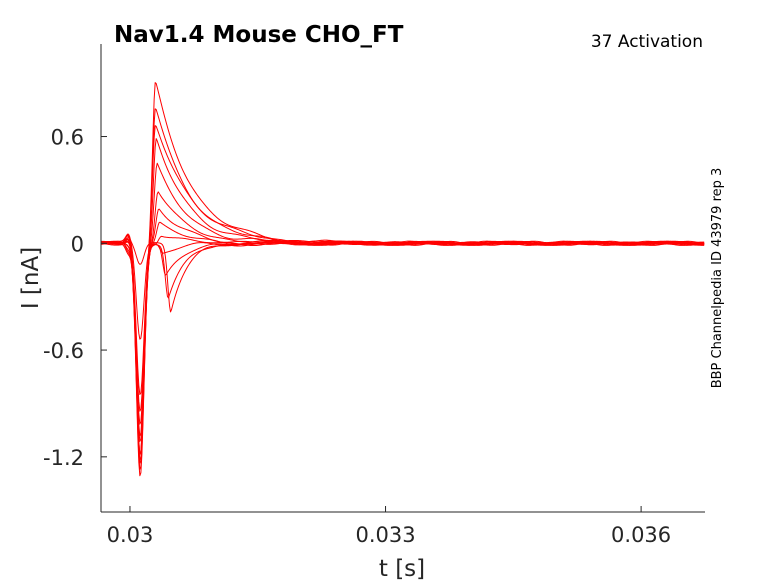  I want to click on y-tick-label: 0.6, so click(67, 138).